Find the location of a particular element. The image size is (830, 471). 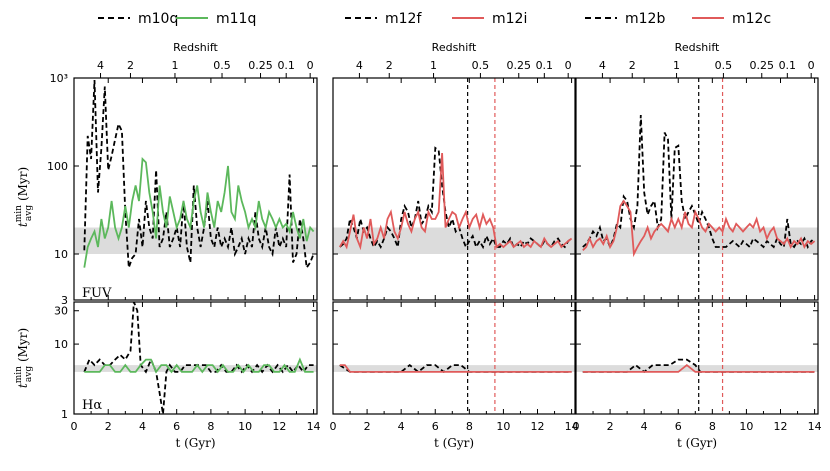

legend-label-m12c: m12c is located at coordinates (751, 19).